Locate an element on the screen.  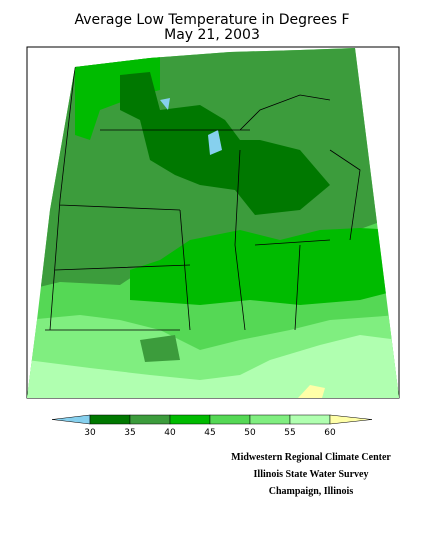
credit: Illinois State Water Survey is located at coordinates (311, 474).